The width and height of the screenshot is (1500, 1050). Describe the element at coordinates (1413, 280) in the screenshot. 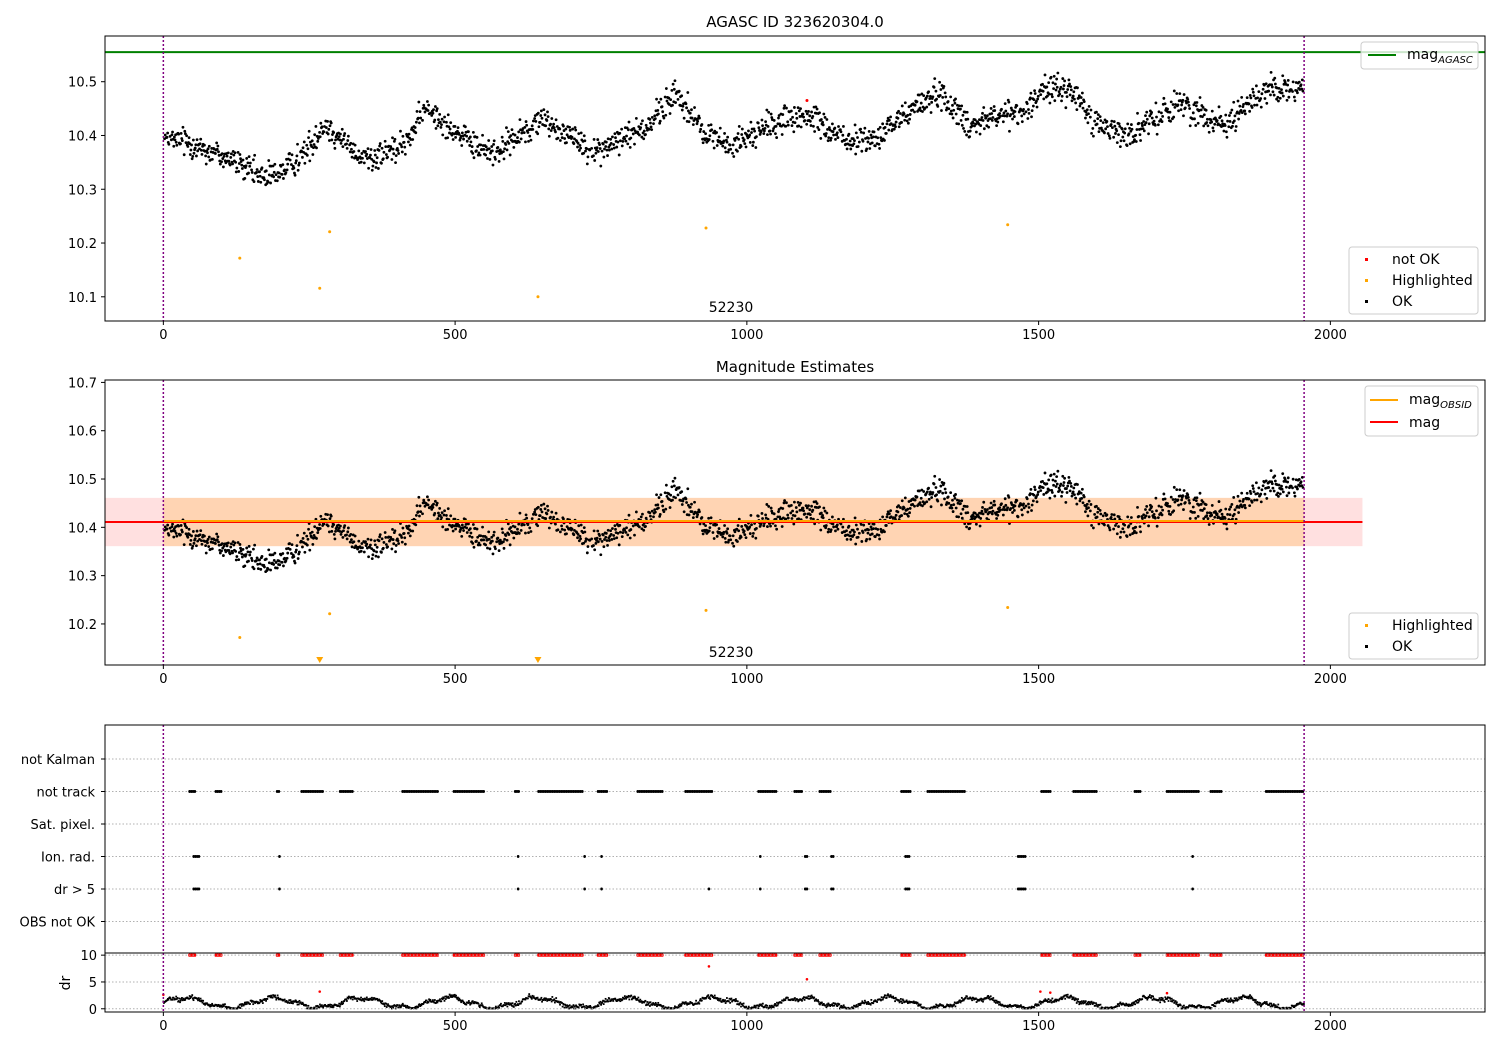

I see `panel-agasc-scatter-legend: not OK Highlighted OK` at that location.